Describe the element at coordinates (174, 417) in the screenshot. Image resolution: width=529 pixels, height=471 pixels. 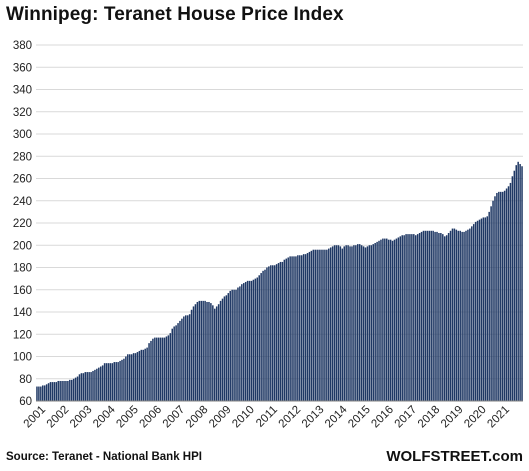
I see `x-tick-label: 2007` at that location.